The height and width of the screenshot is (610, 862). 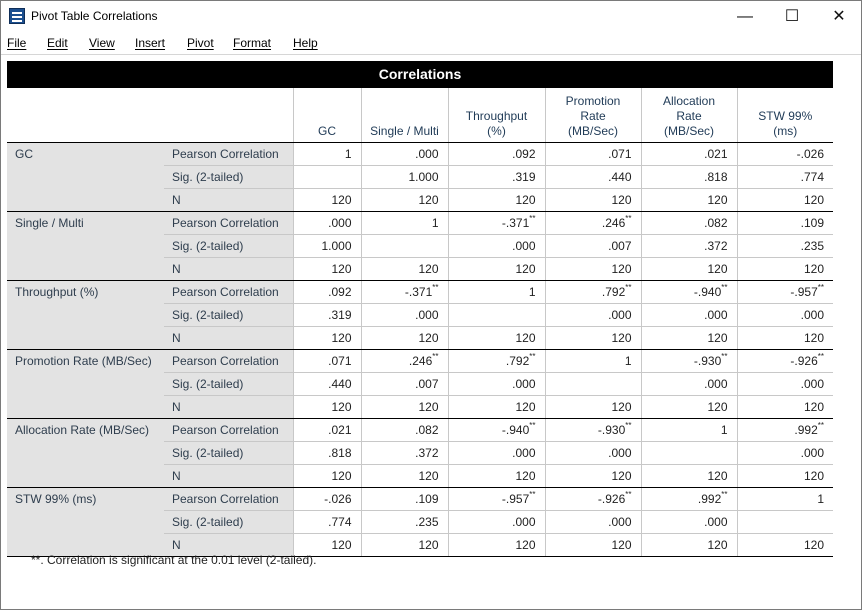 I want to click on menu-insert: Insert, so click(x=150, y=43).